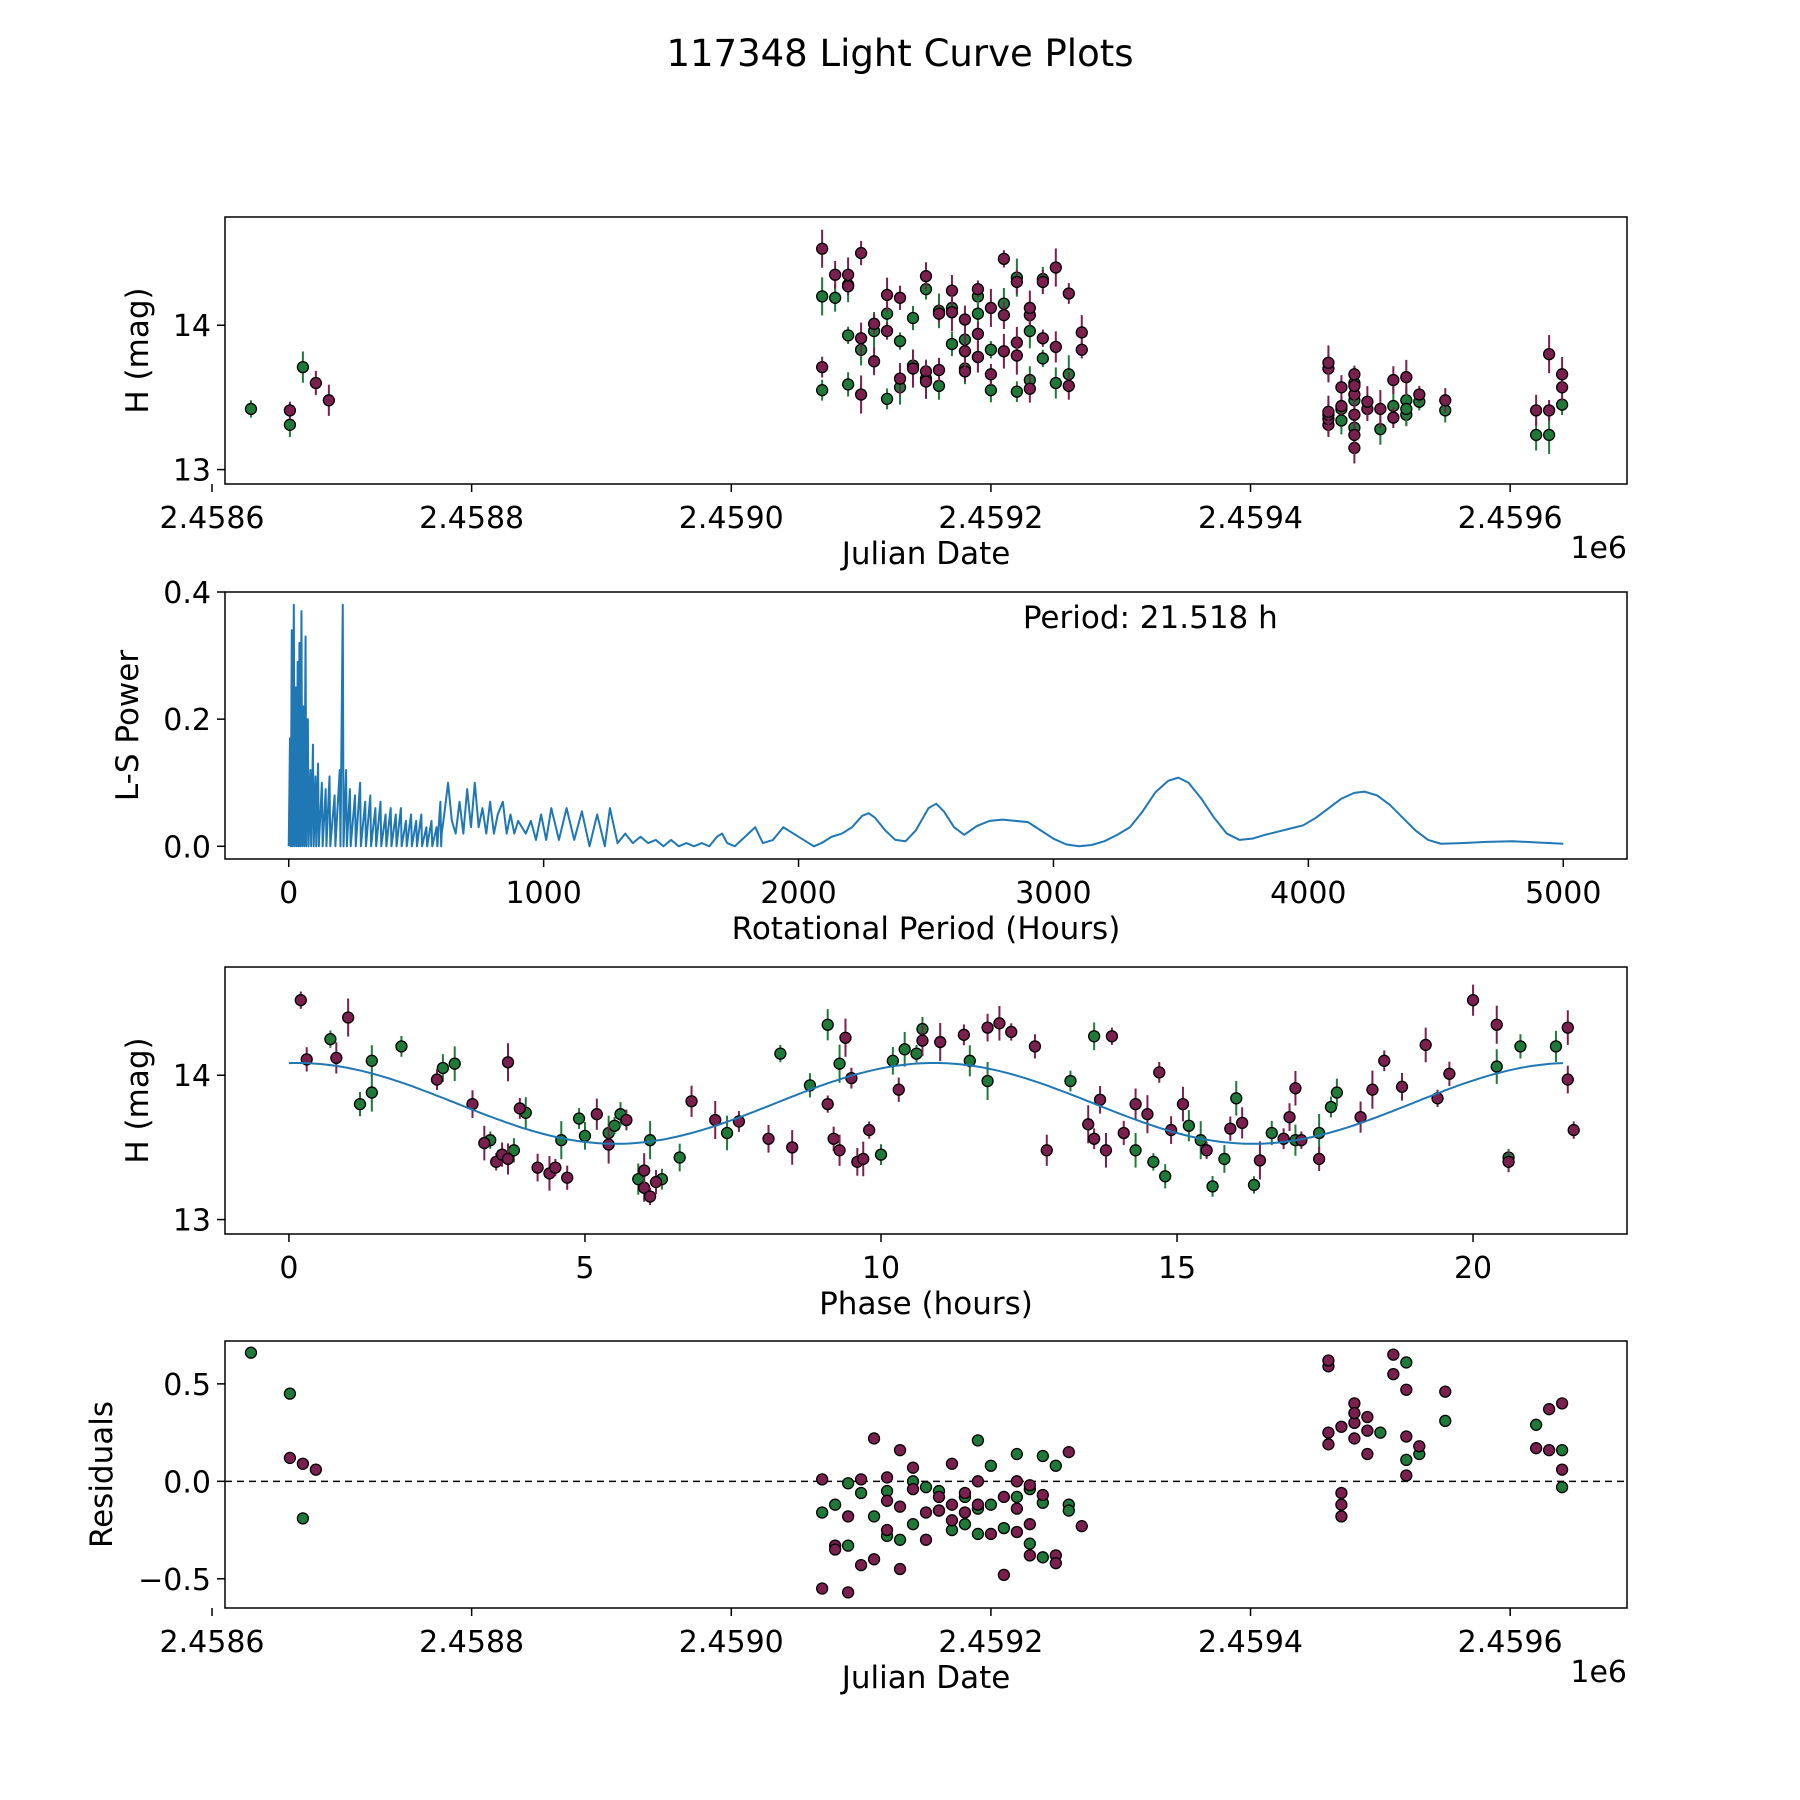 The width and height of the screenshot is (1800, 1800). I want to click on x-tick-label: 2.4588, so click(471, 518).